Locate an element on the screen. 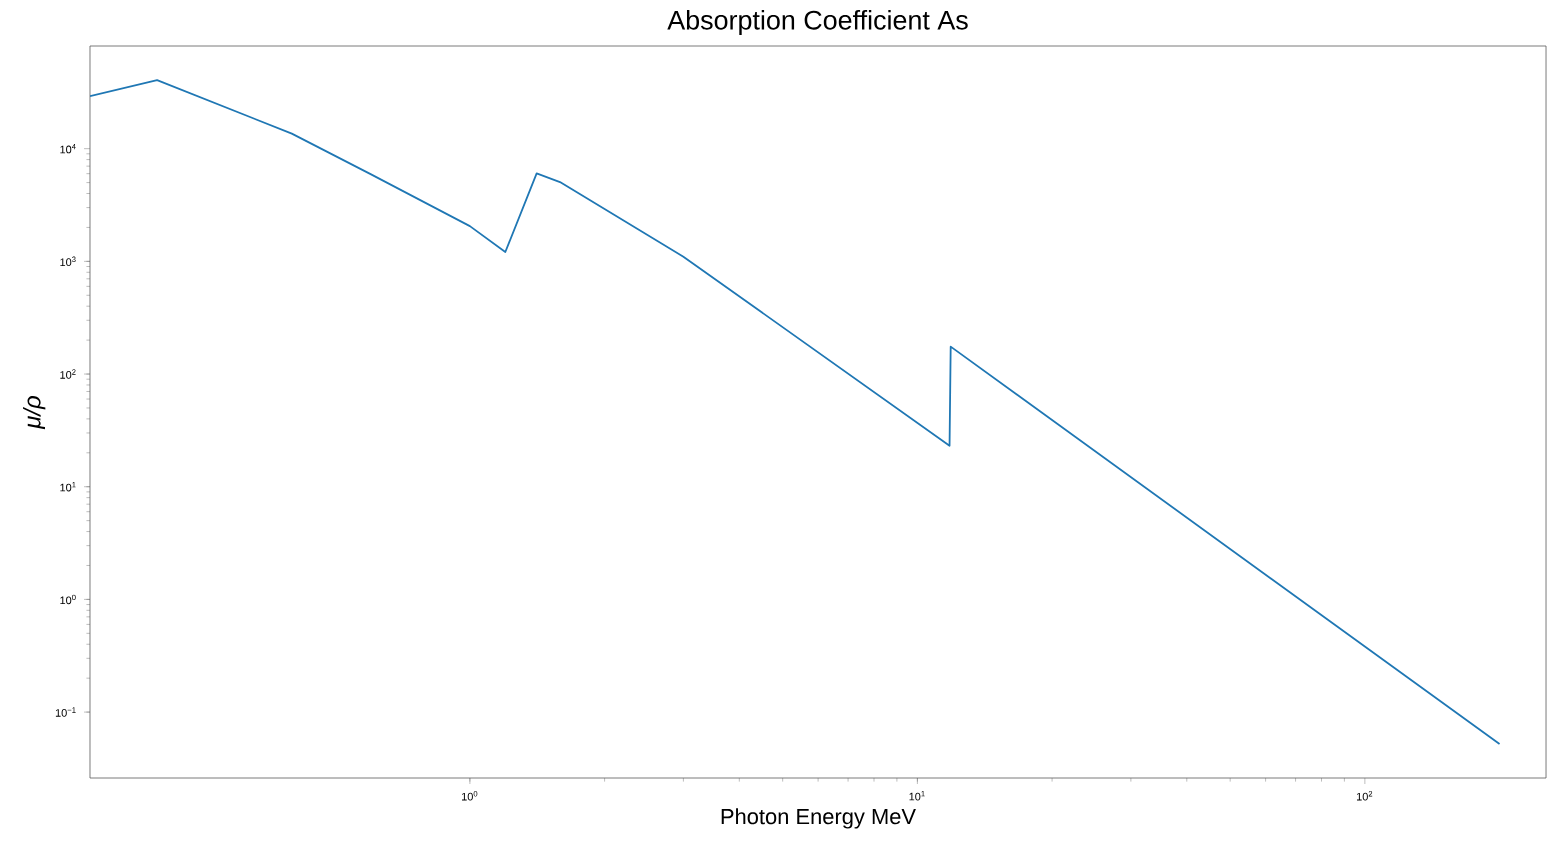 This screenshot has height=846, width=1550. y-axis-title: μ/ρ is located at coordinates (34, 413).